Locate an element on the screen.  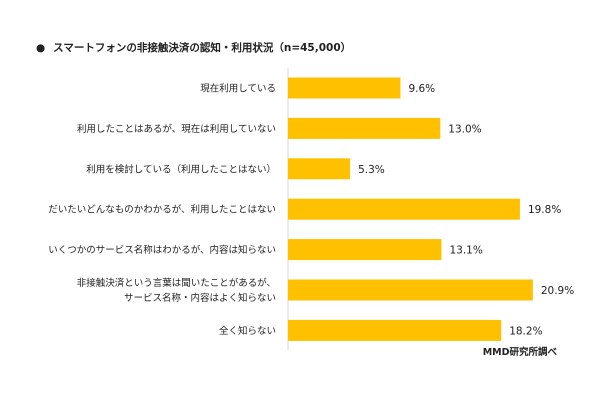
data-label: 19.8% is located at coordinates (544, 210).